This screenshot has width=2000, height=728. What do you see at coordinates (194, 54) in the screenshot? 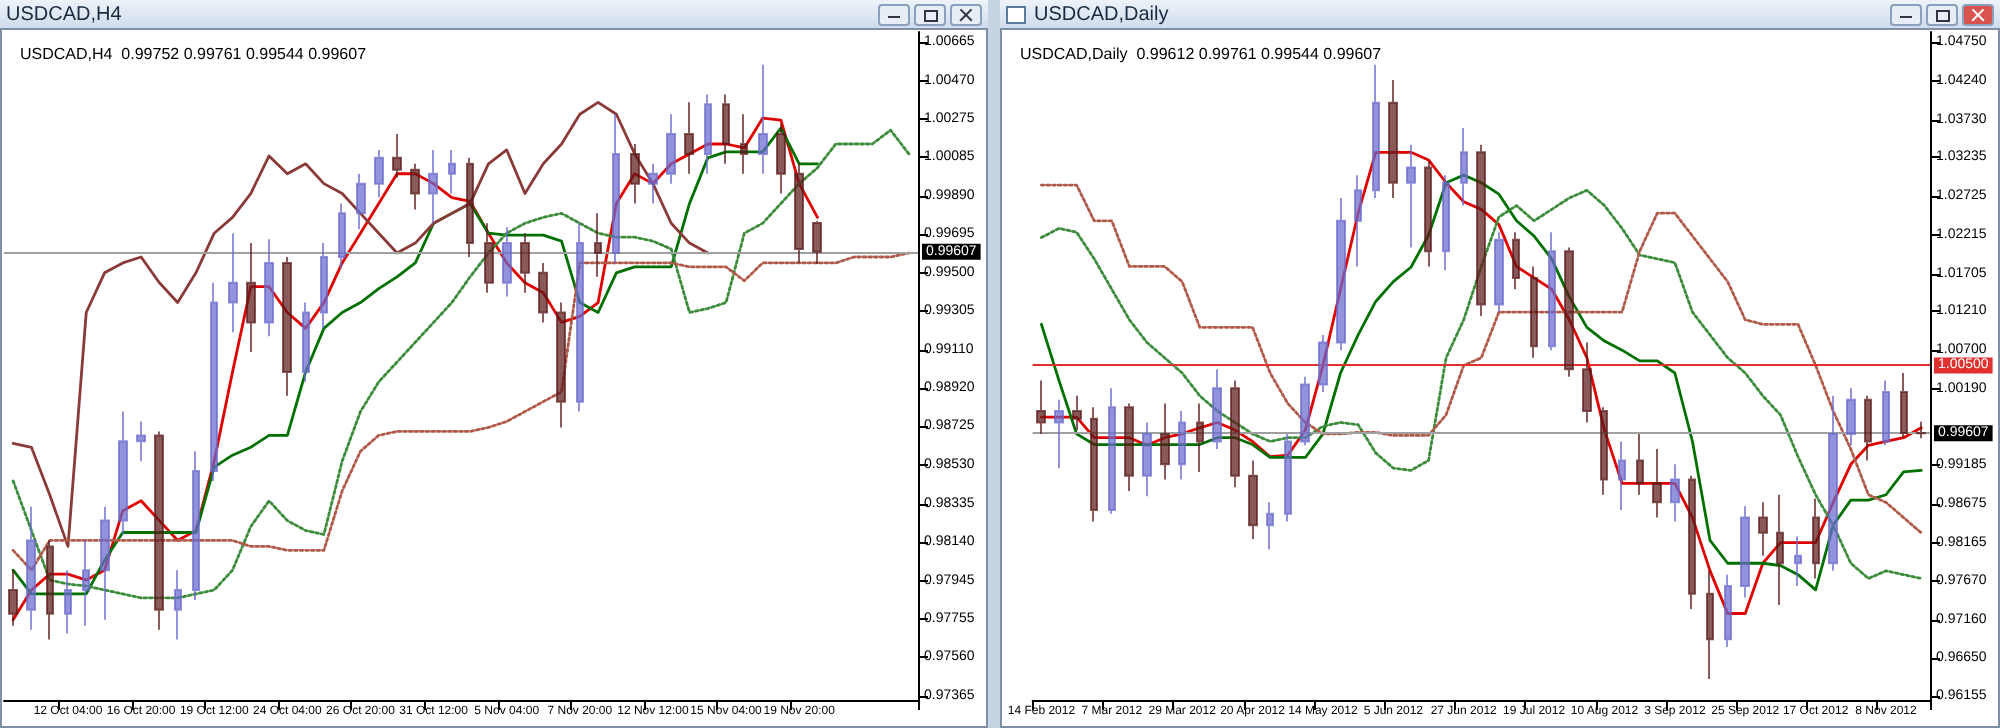
I see `text: USDCAD,H4 0.99752 0.99761 0.99544 0.99607` at bounding box center [194, 54].